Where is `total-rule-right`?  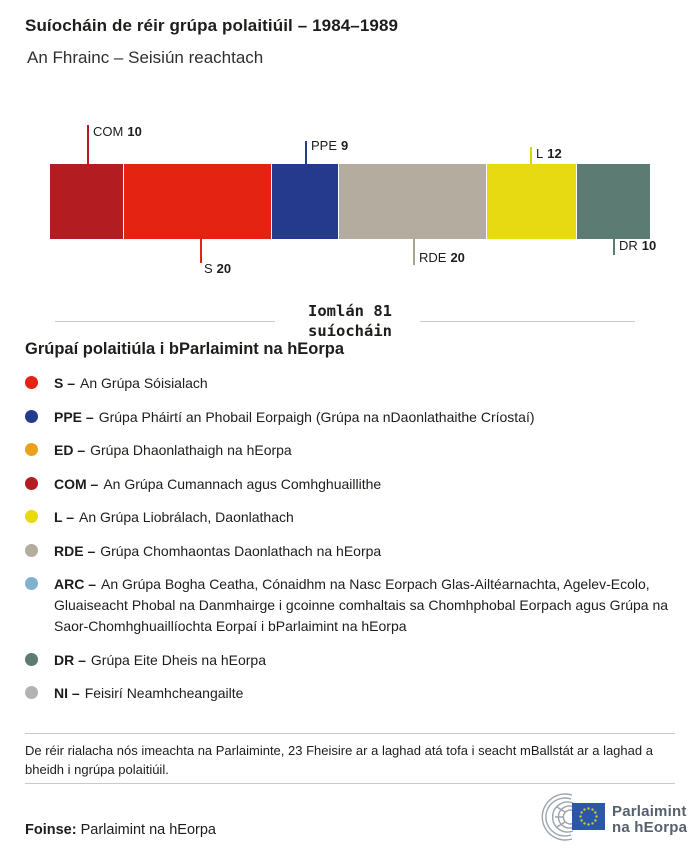
total-rule-right is located at coordinates (527, 321).